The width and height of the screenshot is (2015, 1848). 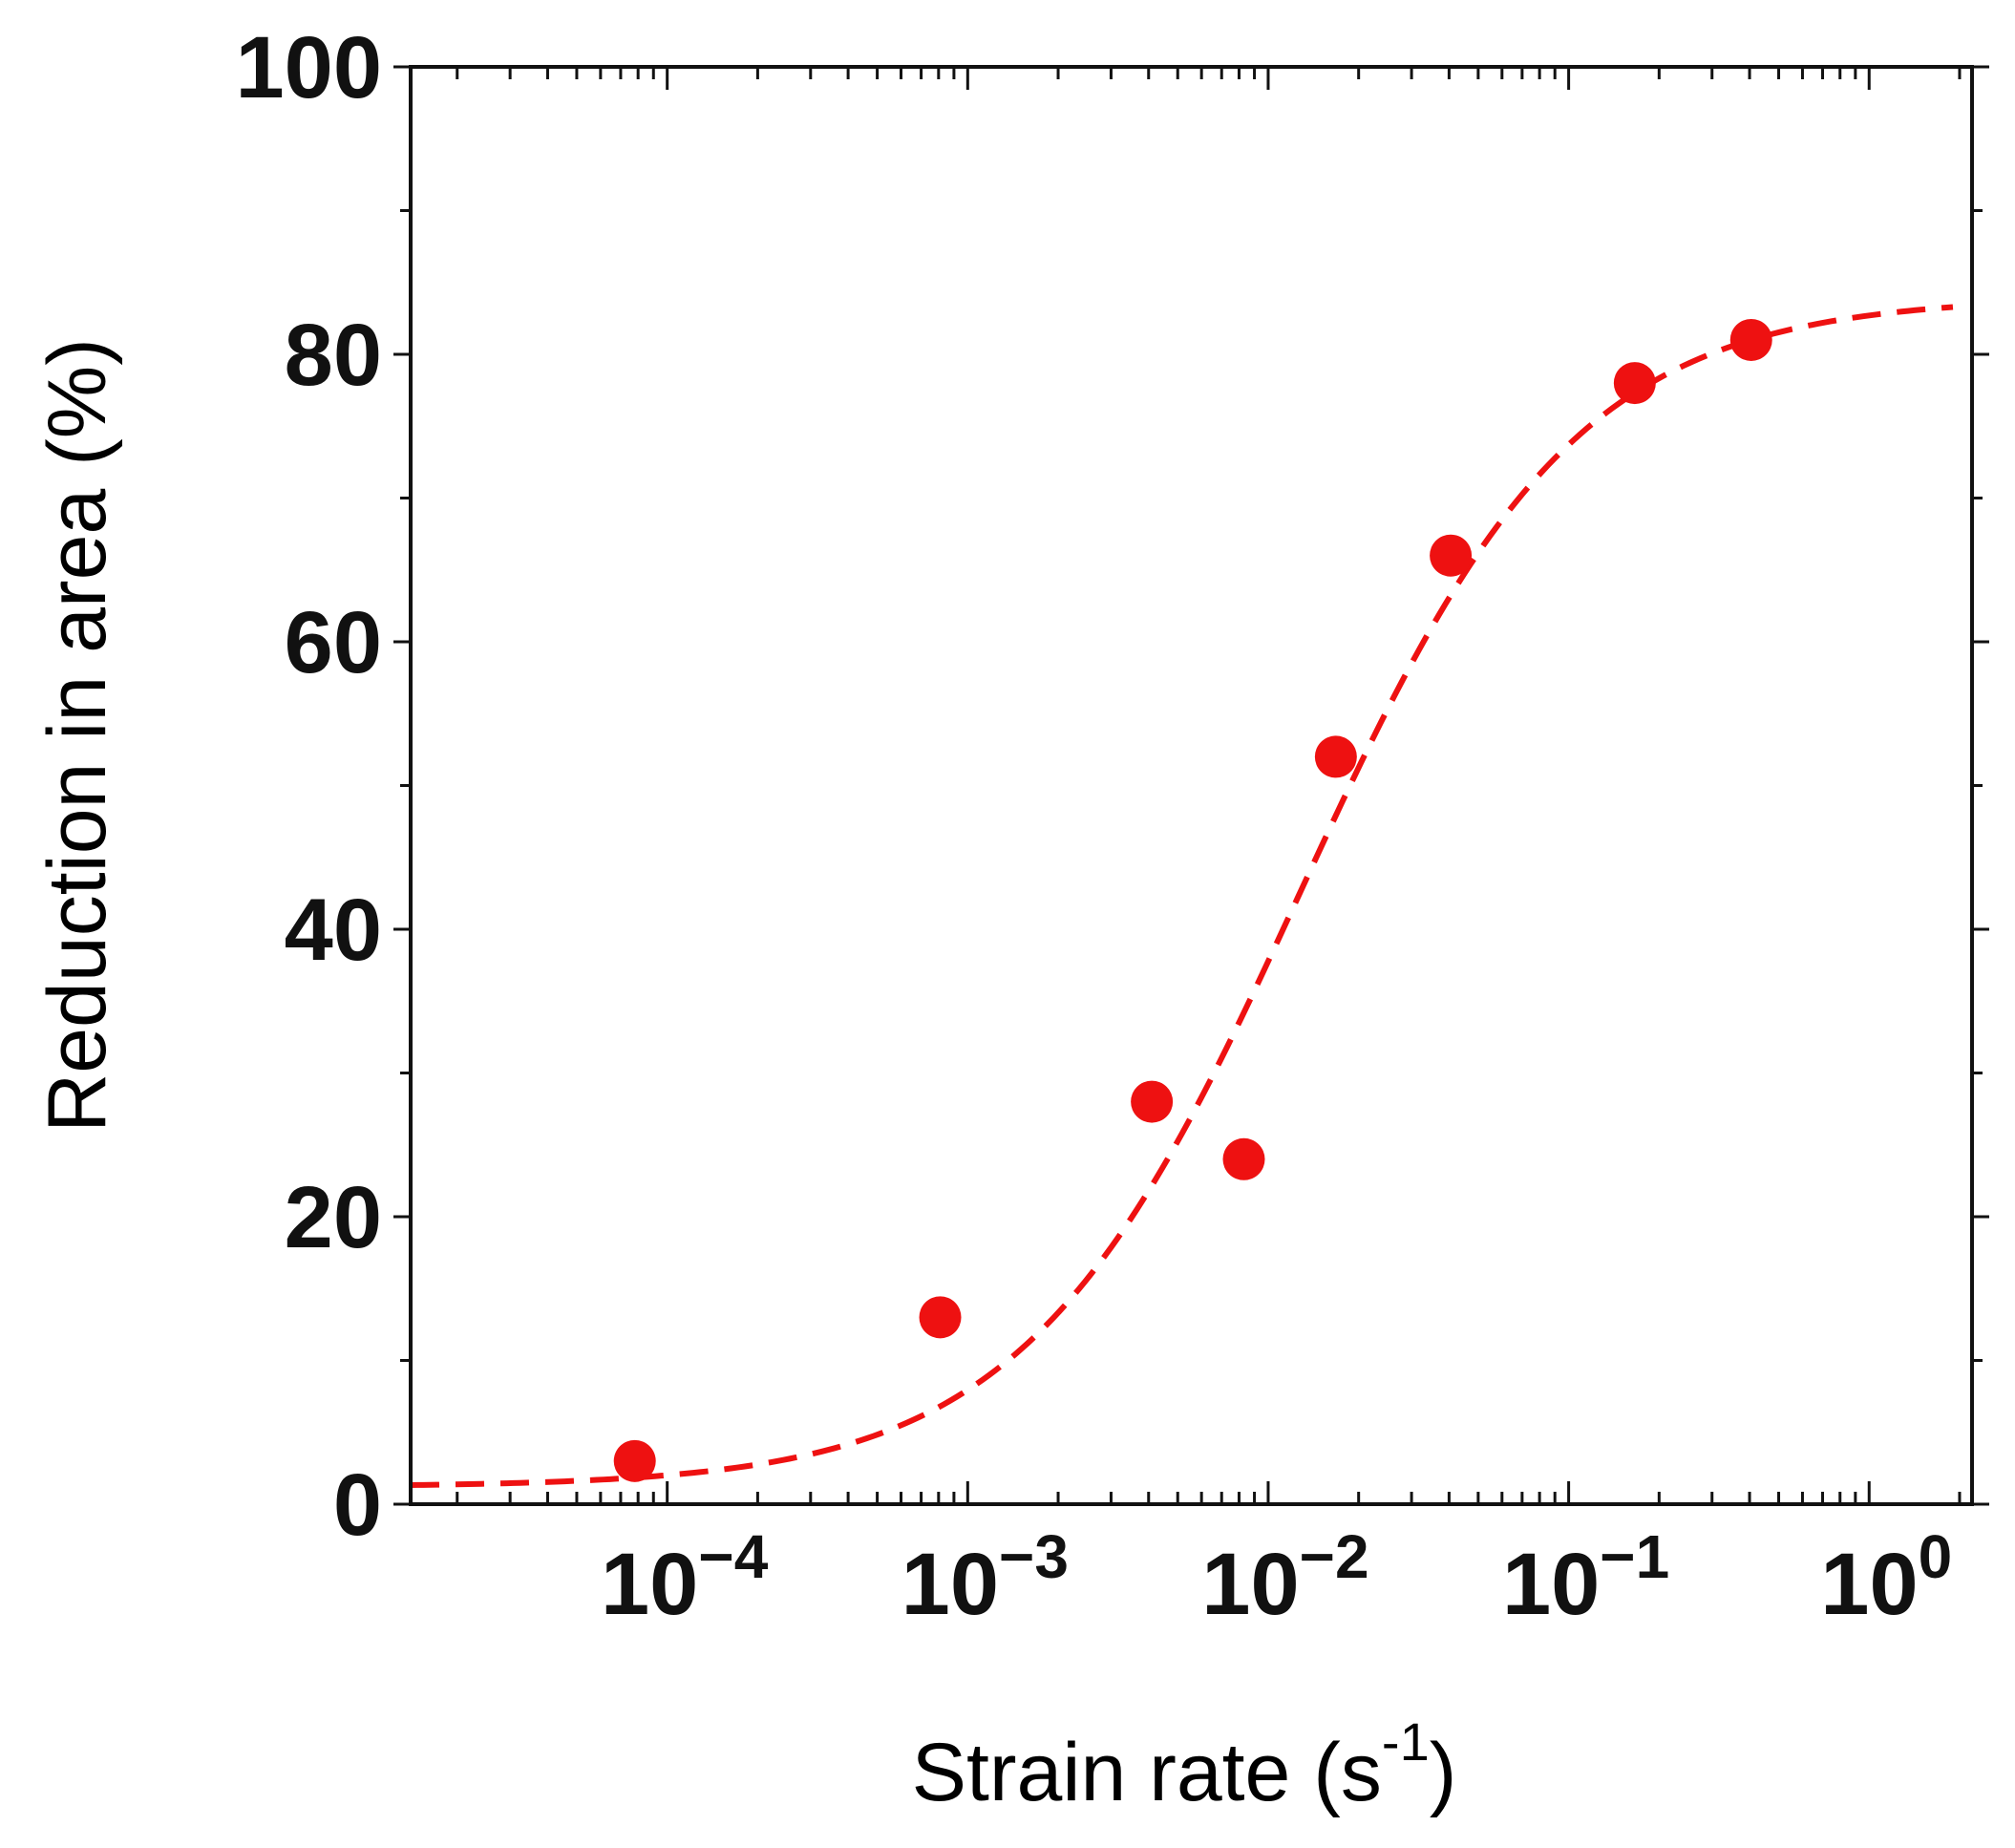 What do you see at coordinates (333, 930) in the screenshot?
I see `y-tick-label: 40` at bounding box center [333, 930].